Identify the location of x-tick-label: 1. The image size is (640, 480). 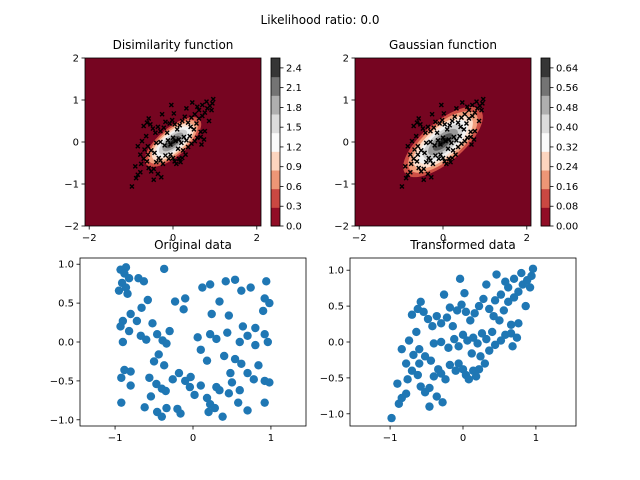
(271, 438).